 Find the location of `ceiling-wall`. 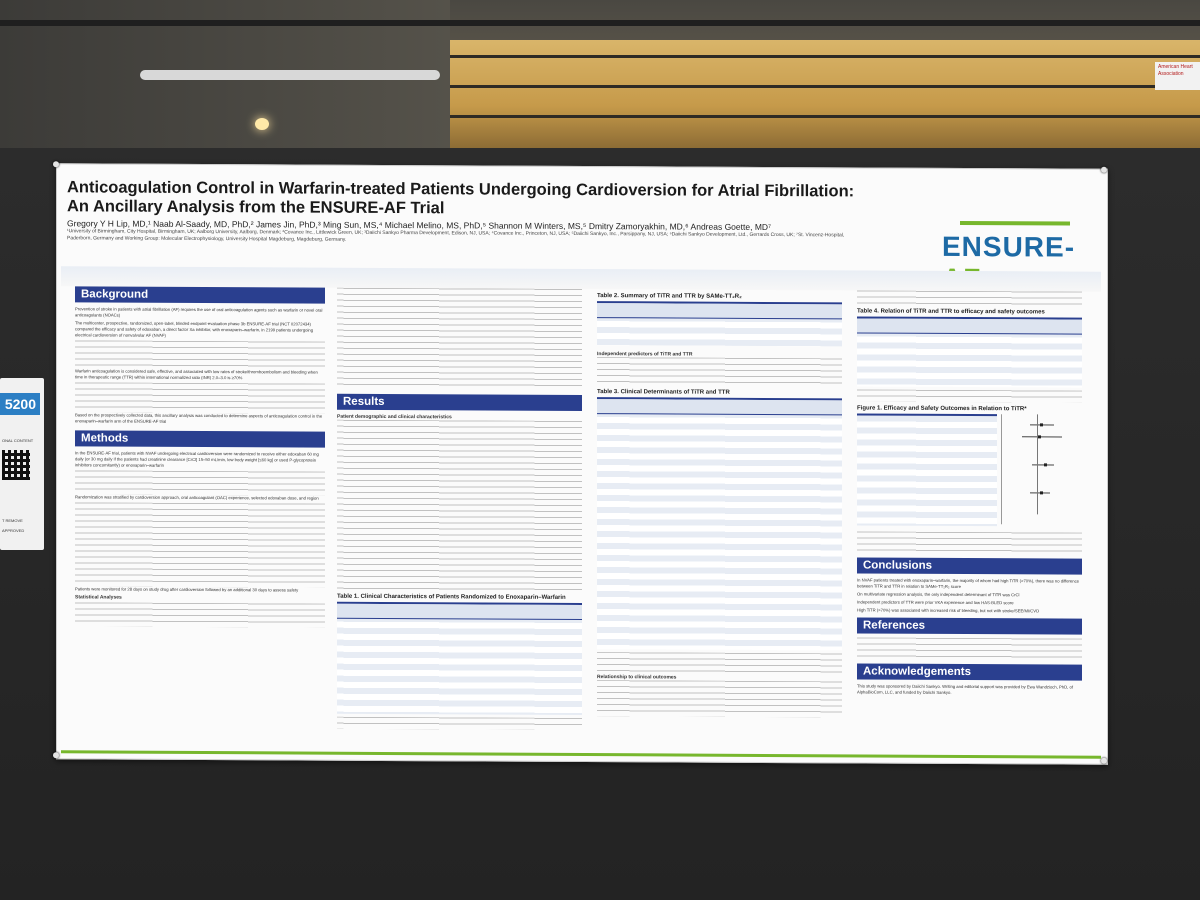

ceiling-wall is located at coordinates (225, 80).